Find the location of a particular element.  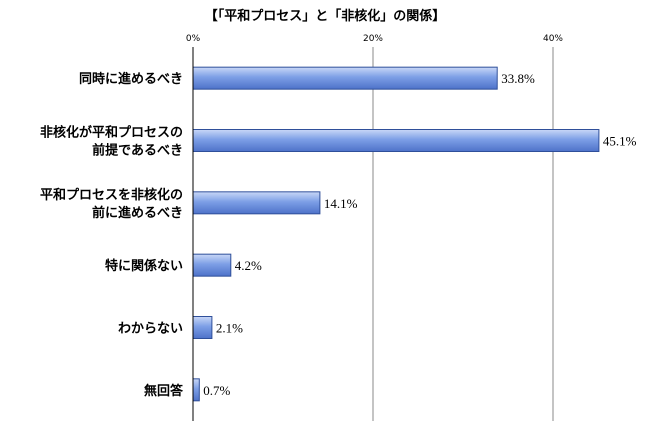

x-tick-label: 0% is located at coordinates (193, 39).